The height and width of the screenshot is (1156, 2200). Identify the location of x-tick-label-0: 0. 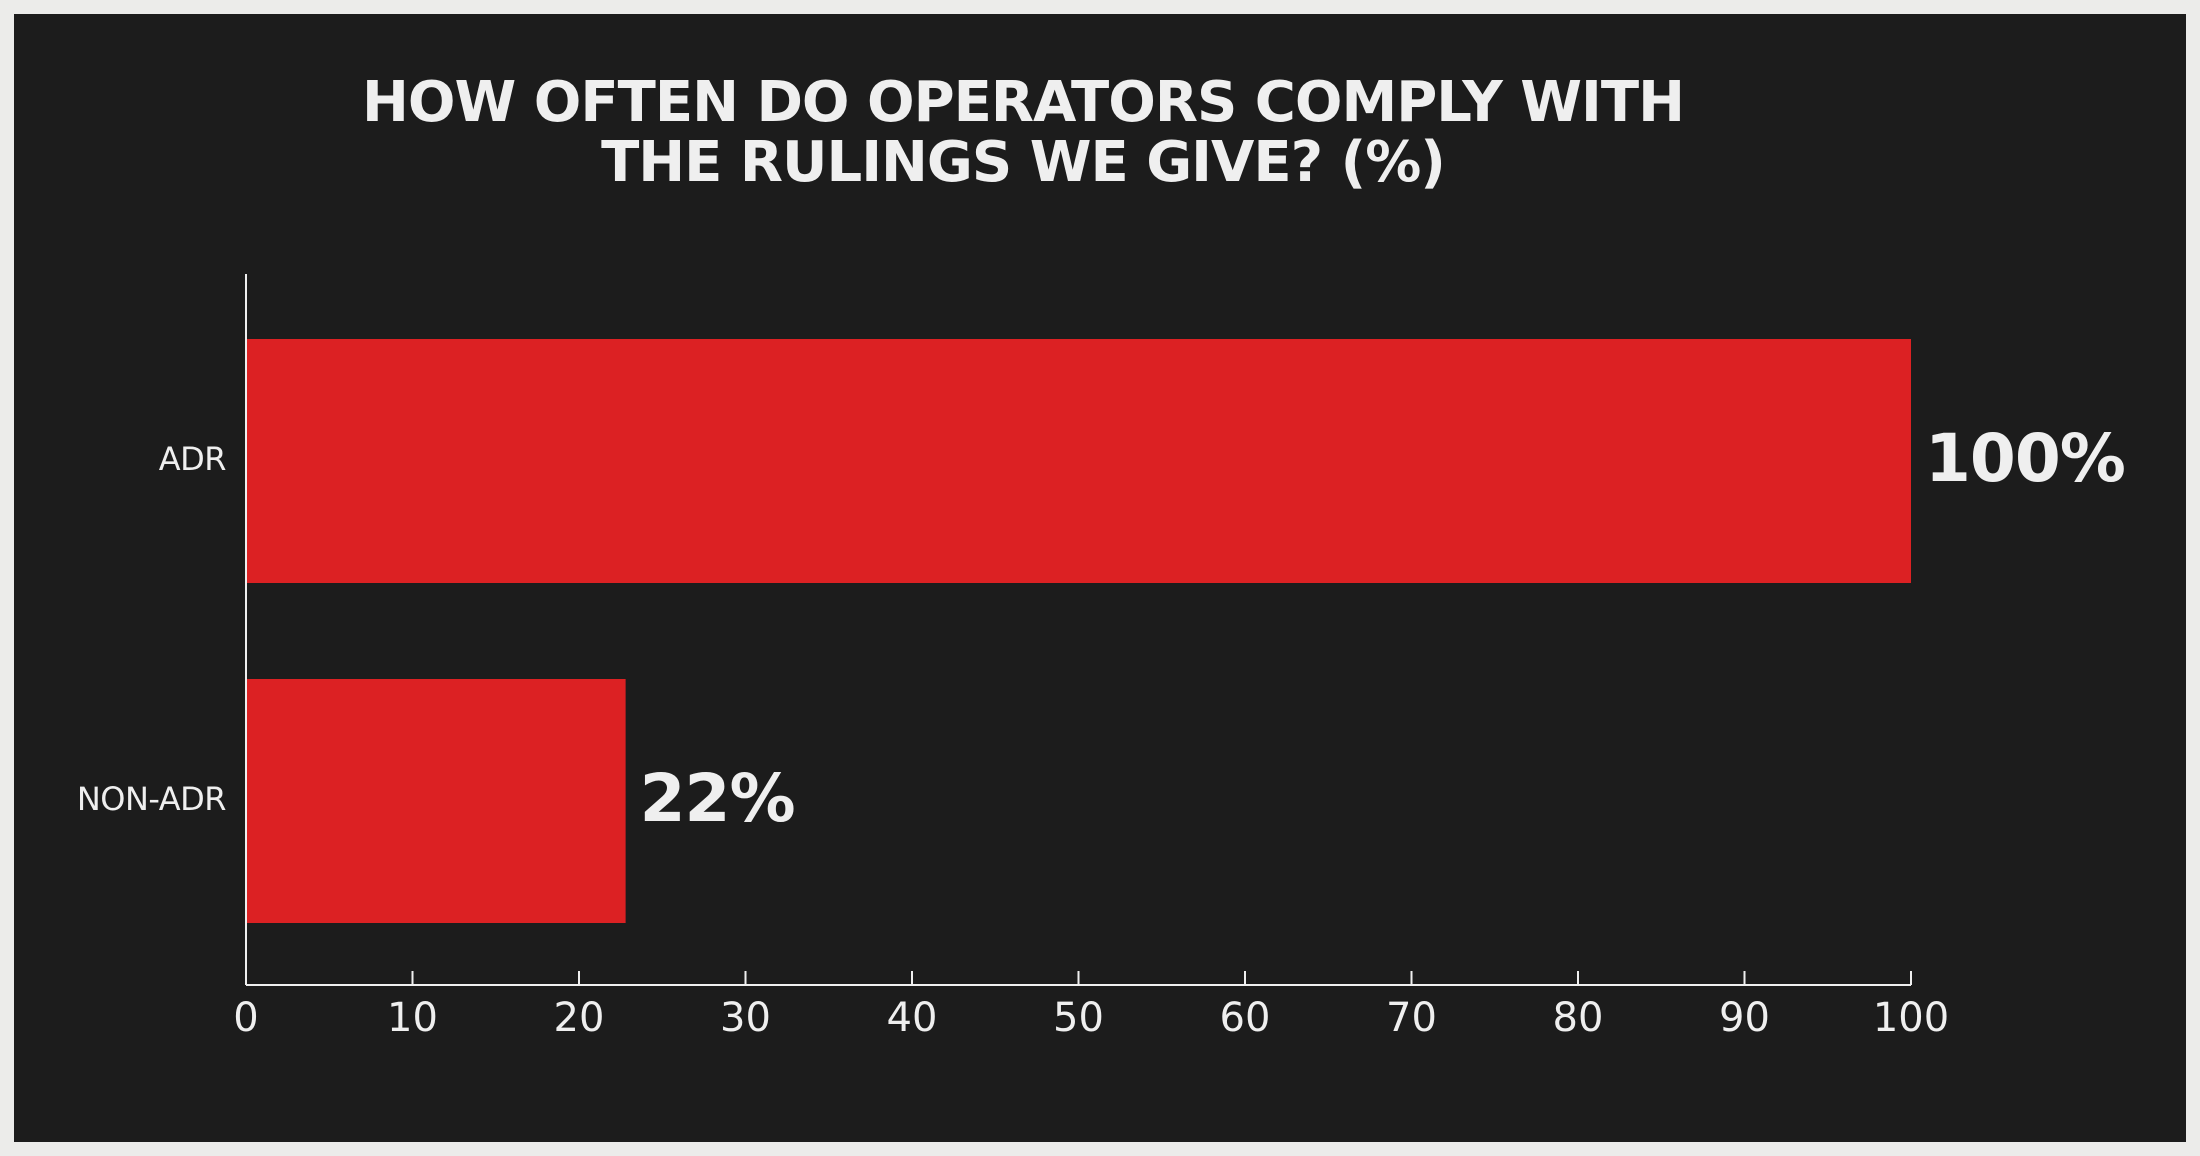
(245, 1018).